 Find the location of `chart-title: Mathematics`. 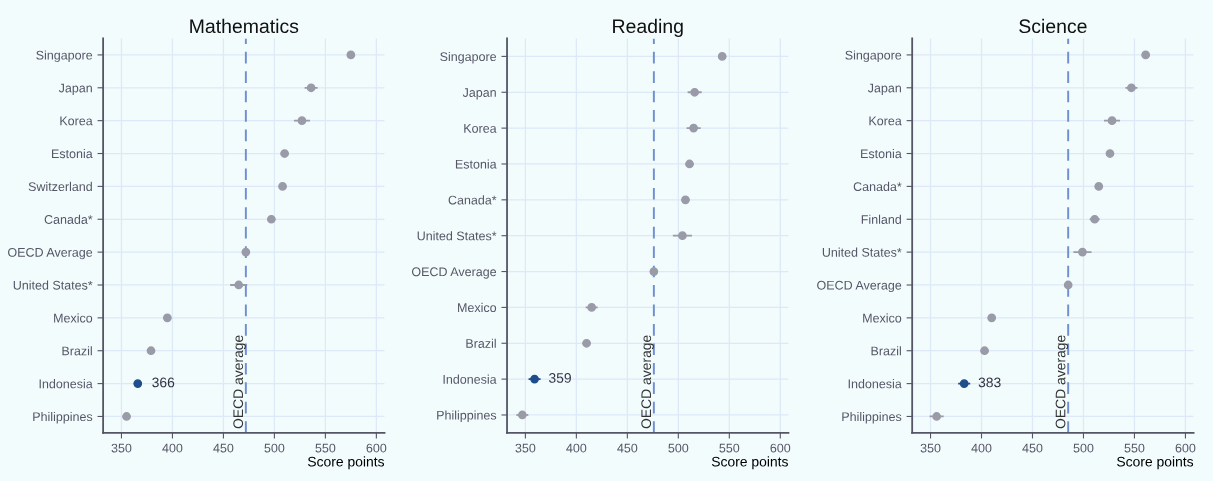

chart-title: Mathematics is located at coordinates (244, 26).